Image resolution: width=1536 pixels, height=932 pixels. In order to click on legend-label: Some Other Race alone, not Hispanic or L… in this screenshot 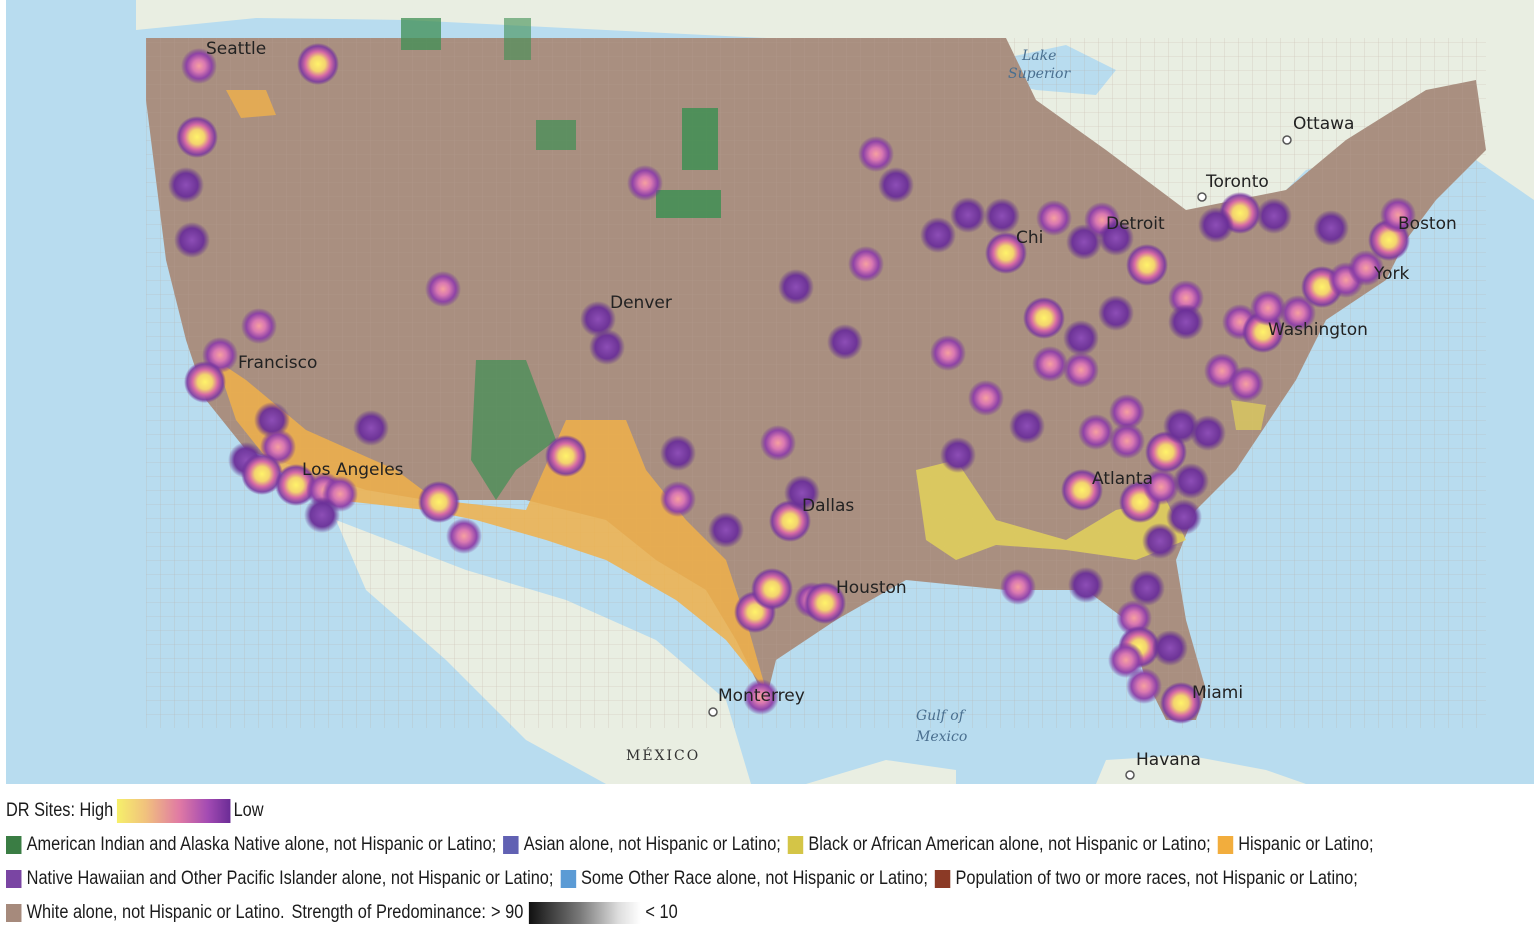, I will do `click(754, 878)`.